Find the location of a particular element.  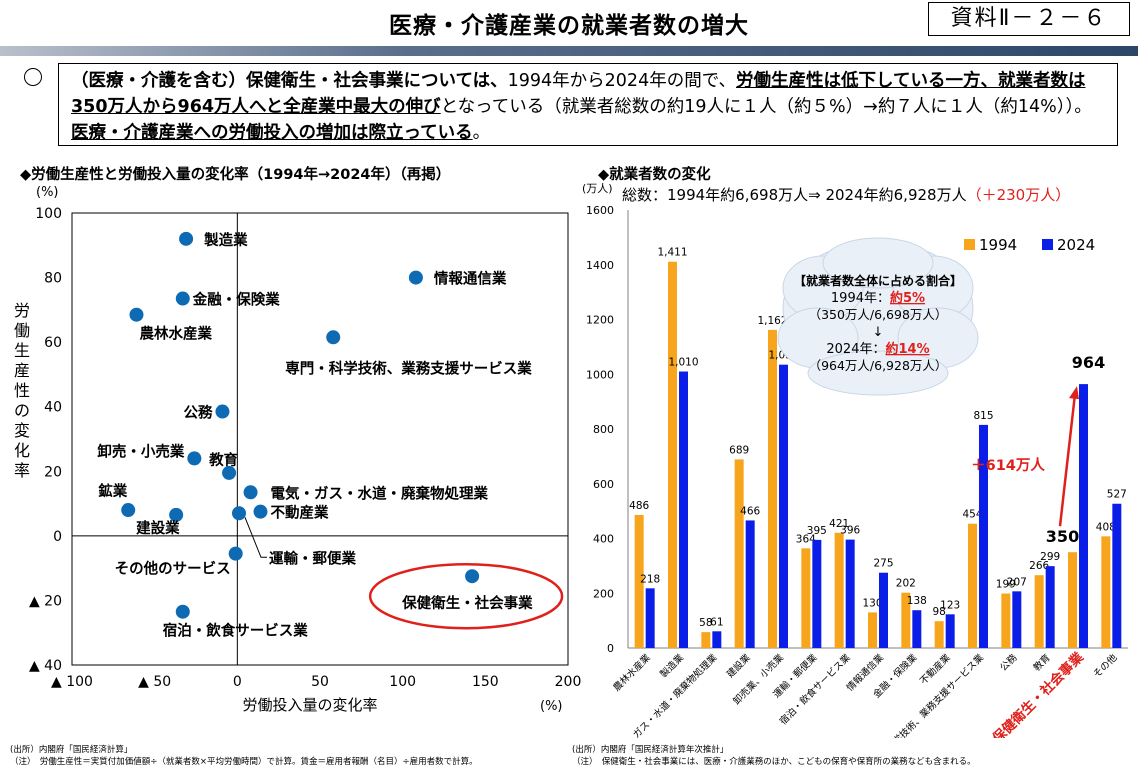

share-title: 【就業者数全体に占める割合】 is located at coordinates (878, 280).